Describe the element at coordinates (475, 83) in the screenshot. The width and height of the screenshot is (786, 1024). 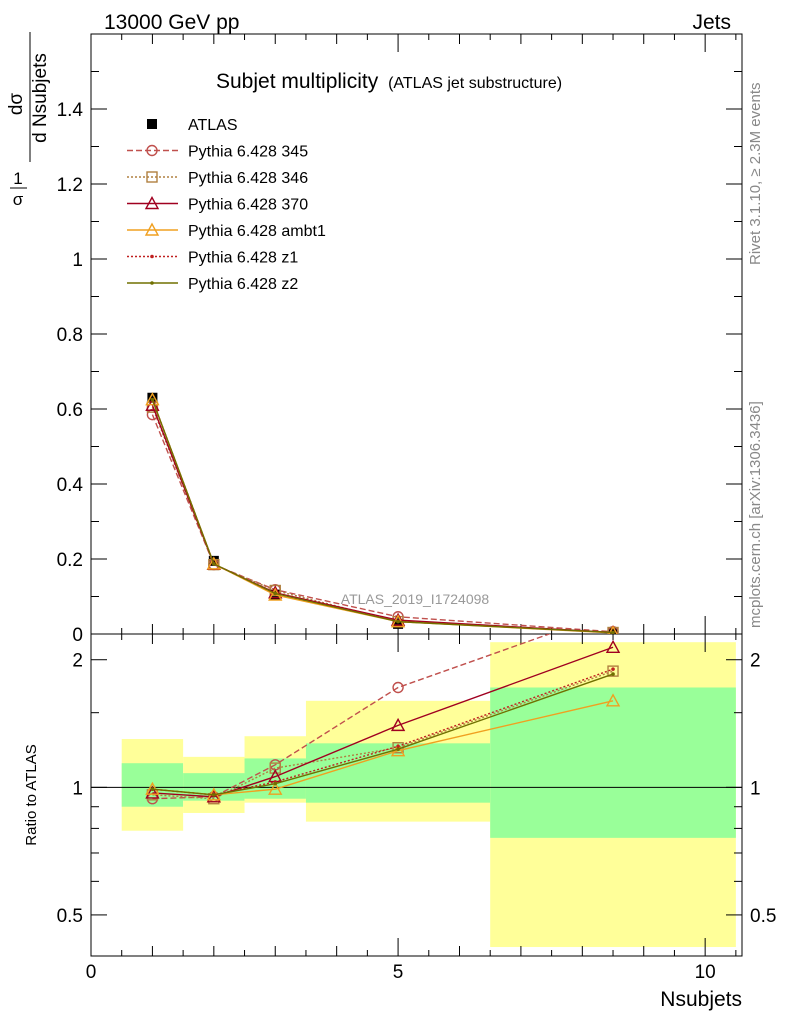
I see `chart-title-sub: (ATLAS jet substructure)` at that location.